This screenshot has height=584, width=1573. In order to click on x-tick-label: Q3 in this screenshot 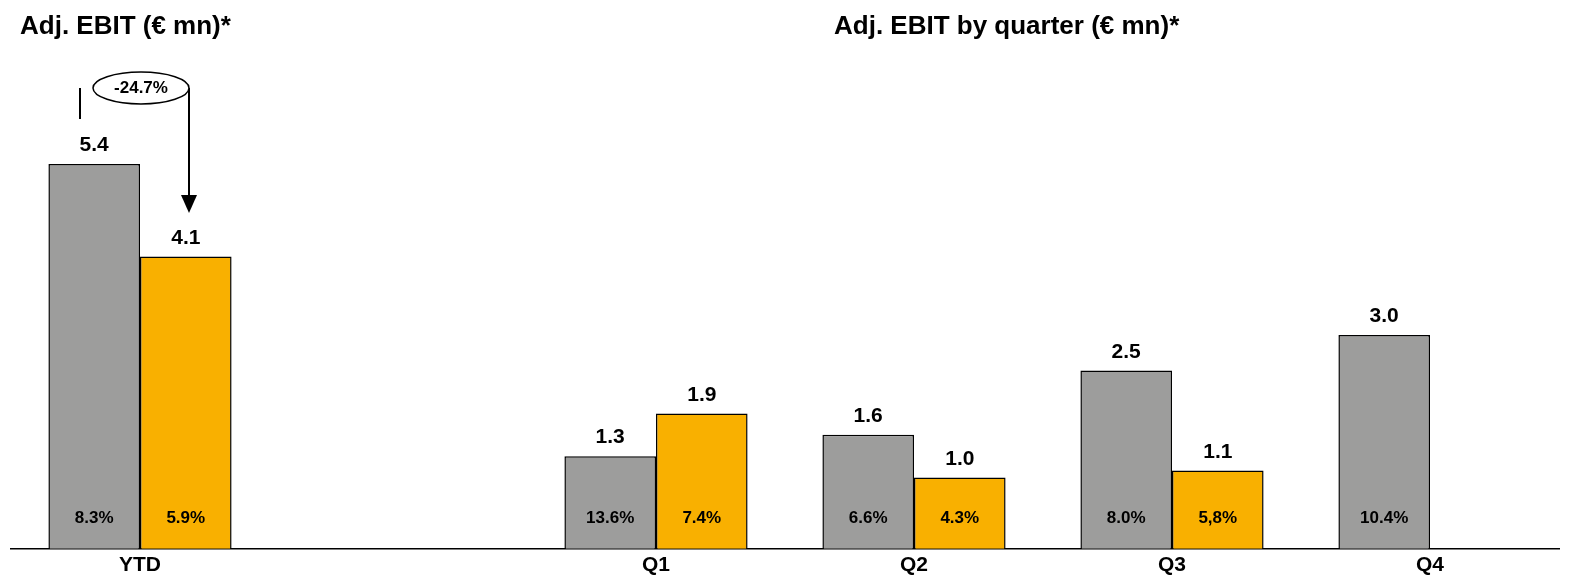, I will do `click(1172, 564)`.